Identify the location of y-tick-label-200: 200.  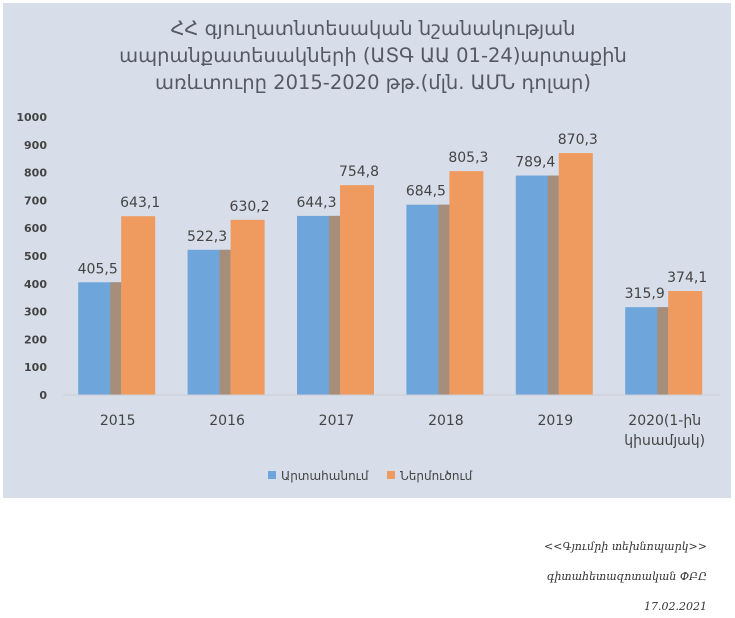
(35, 339).